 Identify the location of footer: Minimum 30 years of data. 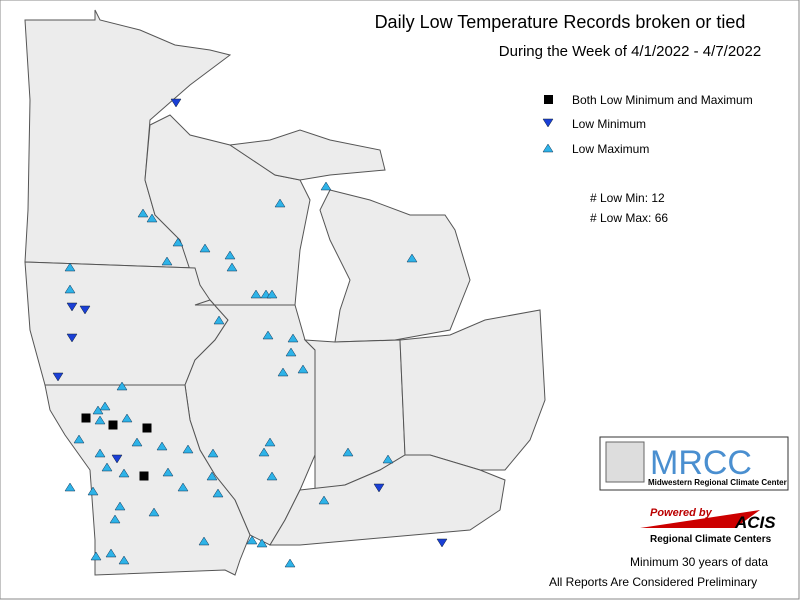
(699, 562).